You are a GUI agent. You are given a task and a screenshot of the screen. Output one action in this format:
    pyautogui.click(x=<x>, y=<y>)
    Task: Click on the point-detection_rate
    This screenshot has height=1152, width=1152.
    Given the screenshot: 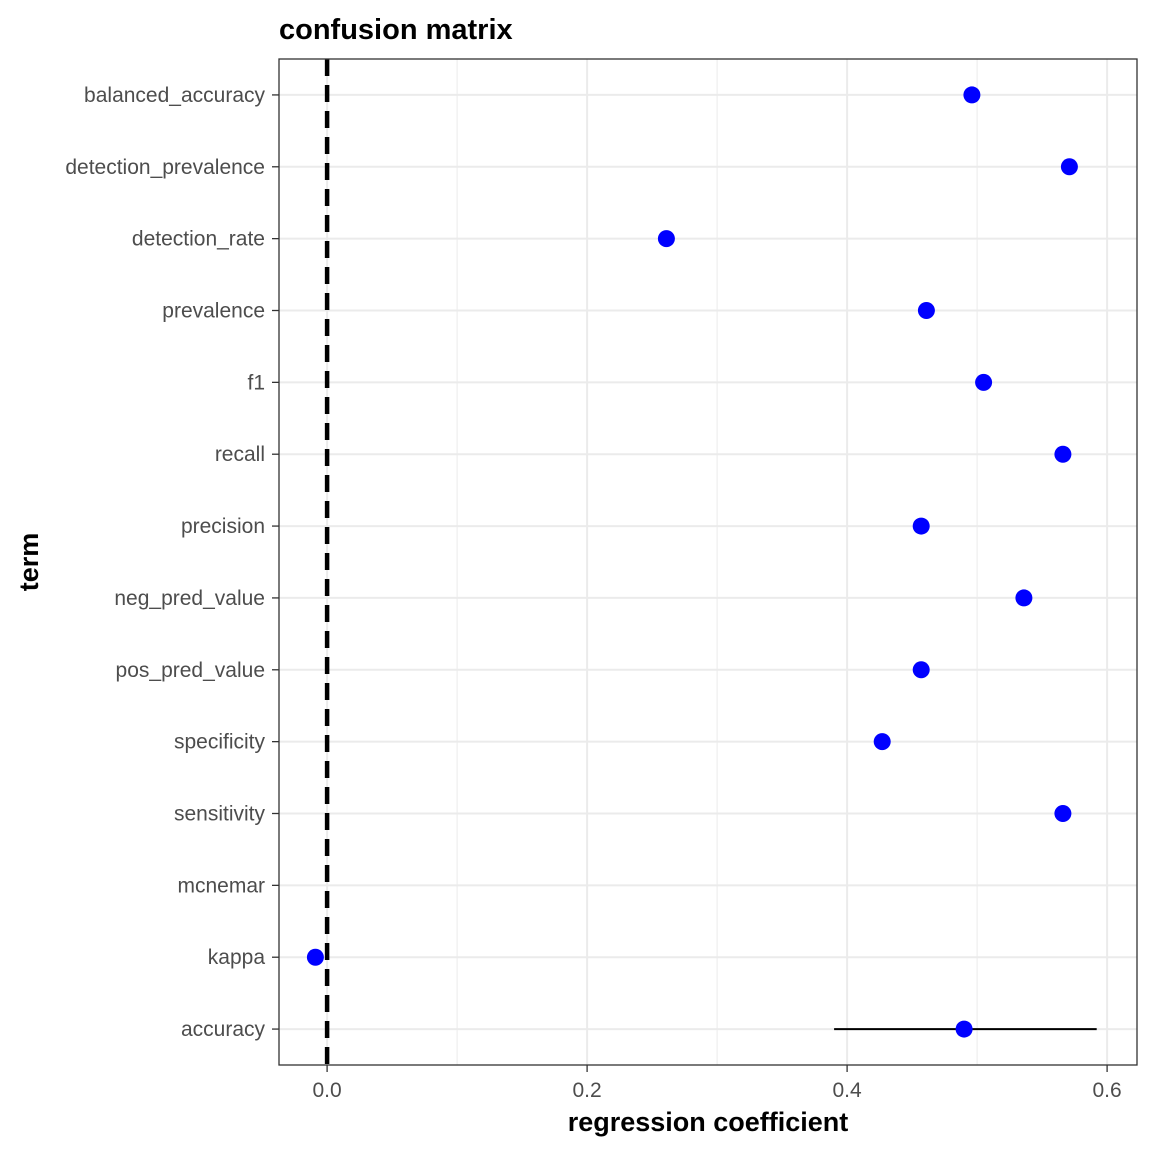 What is the action you would take?
    pyautogui.click(x=666, y=239)
    